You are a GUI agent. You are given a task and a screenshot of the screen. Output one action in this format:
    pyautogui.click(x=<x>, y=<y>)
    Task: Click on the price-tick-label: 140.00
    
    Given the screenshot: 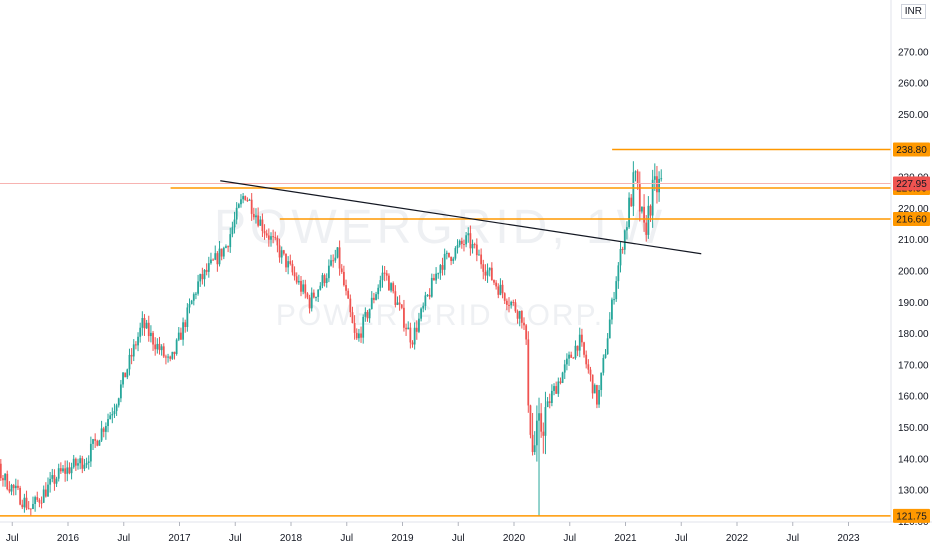 What is the action you would take?
    pyautogui.click(x=913, y=459)
    